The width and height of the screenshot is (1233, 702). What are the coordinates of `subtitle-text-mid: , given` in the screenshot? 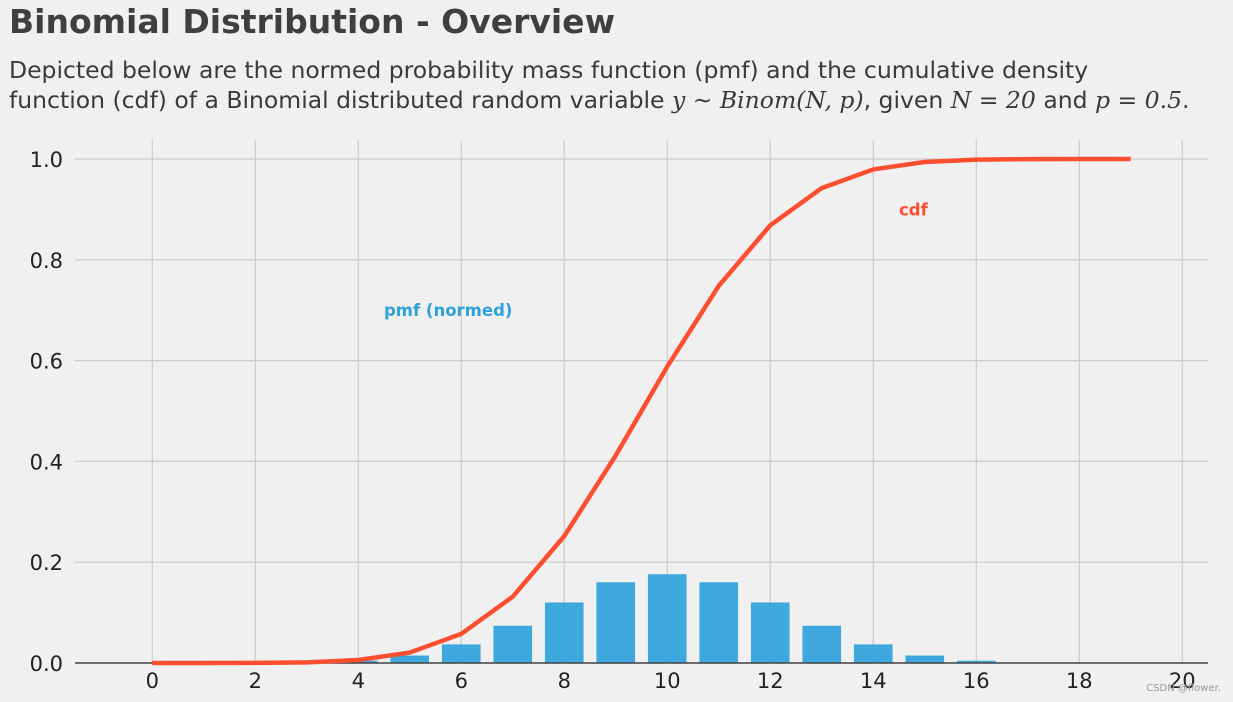 It's located at (907, 100).